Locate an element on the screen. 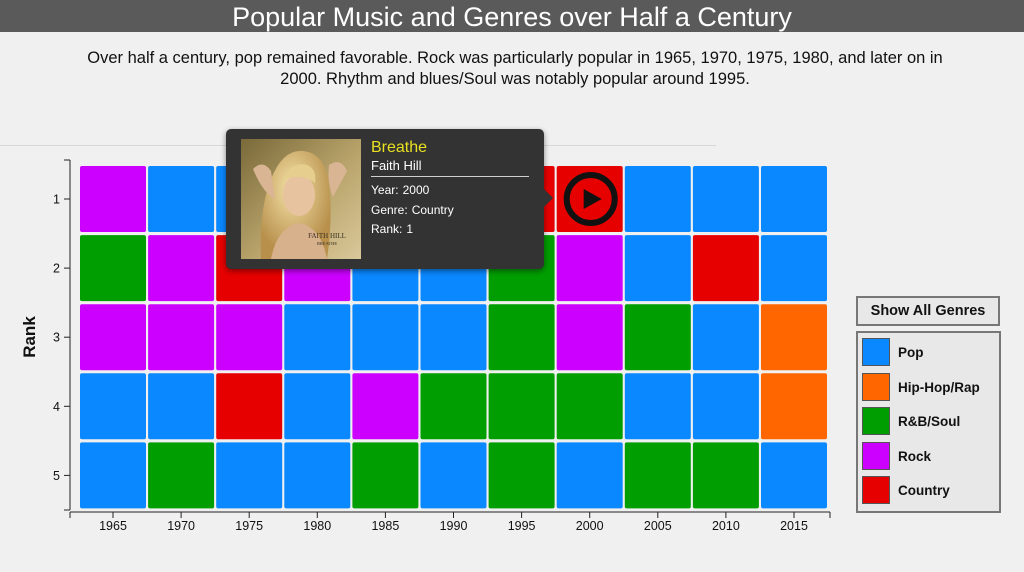 The height and width of the screenshot is (572, 1024). heatmap-cell-2015-rank-5-pop is located at coordinates (794, 475).